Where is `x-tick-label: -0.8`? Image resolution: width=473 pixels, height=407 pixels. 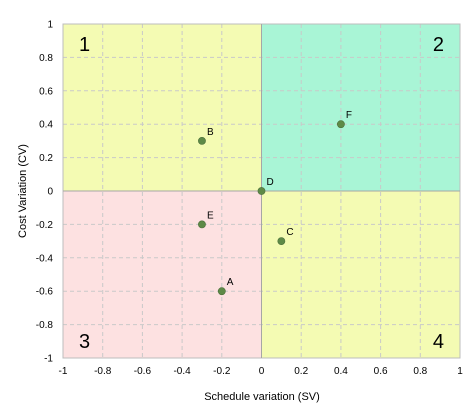
x-tick-label: -0.8 is located at coordinates (103, 371).